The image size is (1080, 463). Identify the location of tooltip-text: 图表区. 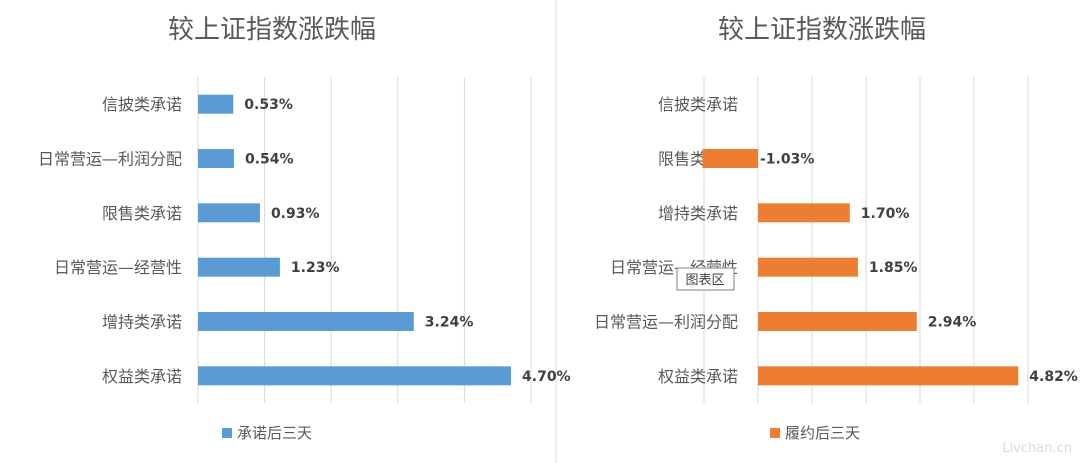
(704, 280).